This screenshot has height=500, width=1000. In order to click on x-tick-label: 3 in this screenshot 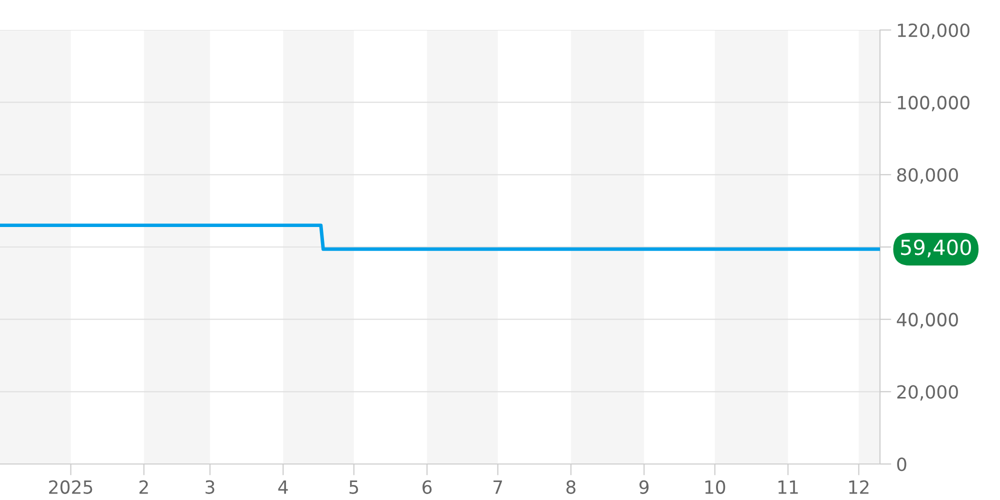, I will do `click(210, 487)`.